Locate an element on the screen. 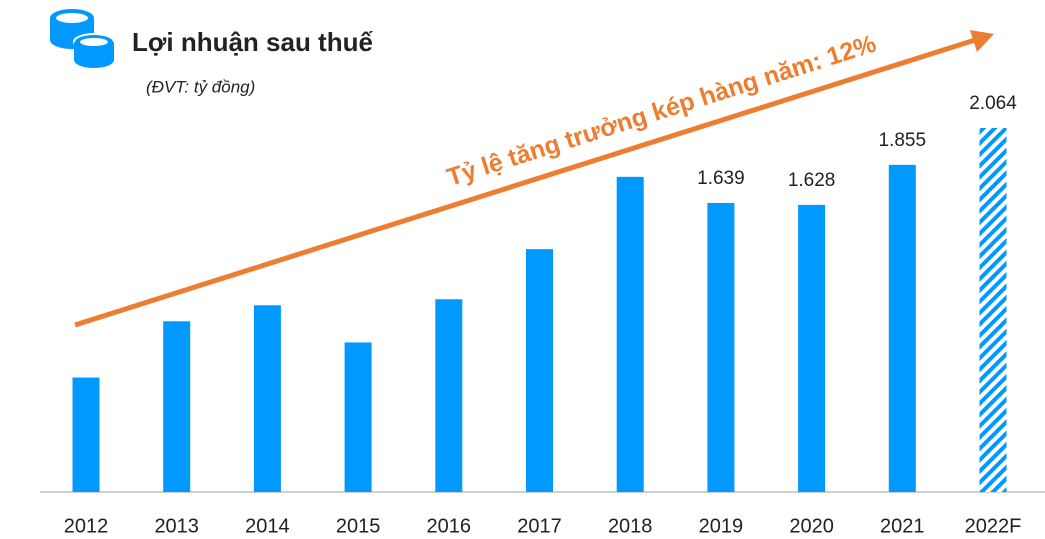 The width and height of the screenshot is (1045, 539). value-label: 2.064 is located at coordinates (993, 103).